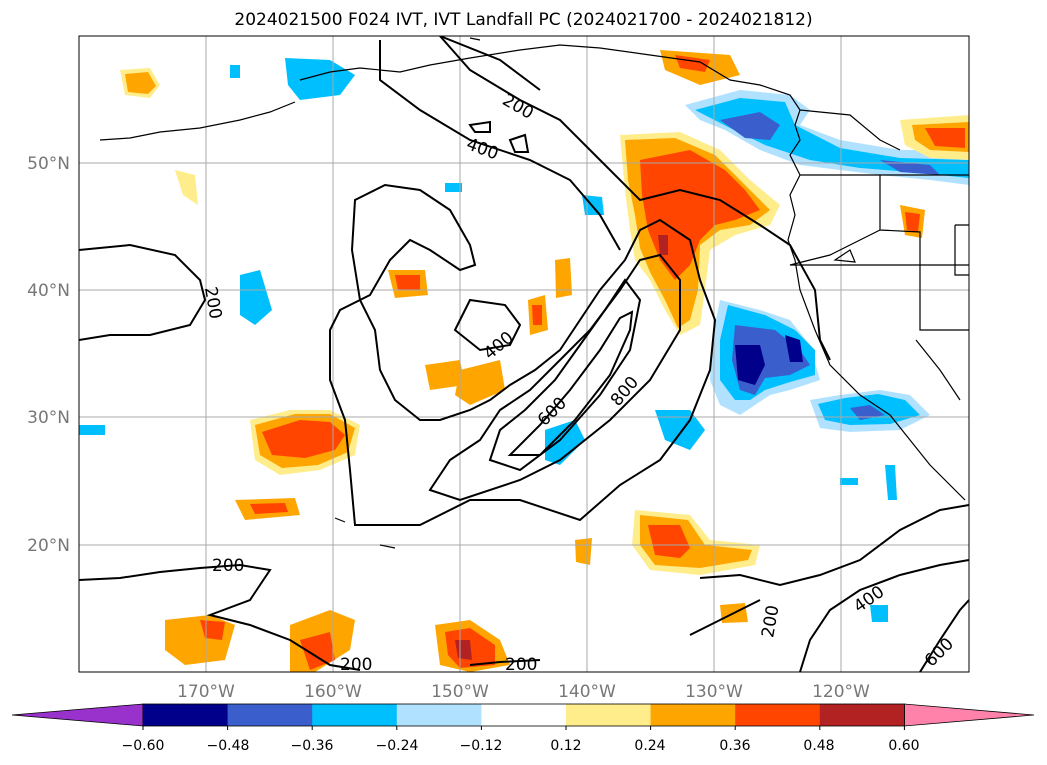 The image size is (1047, 765). I want to click on colorbar-tick: 0.36, so click(734, 746).